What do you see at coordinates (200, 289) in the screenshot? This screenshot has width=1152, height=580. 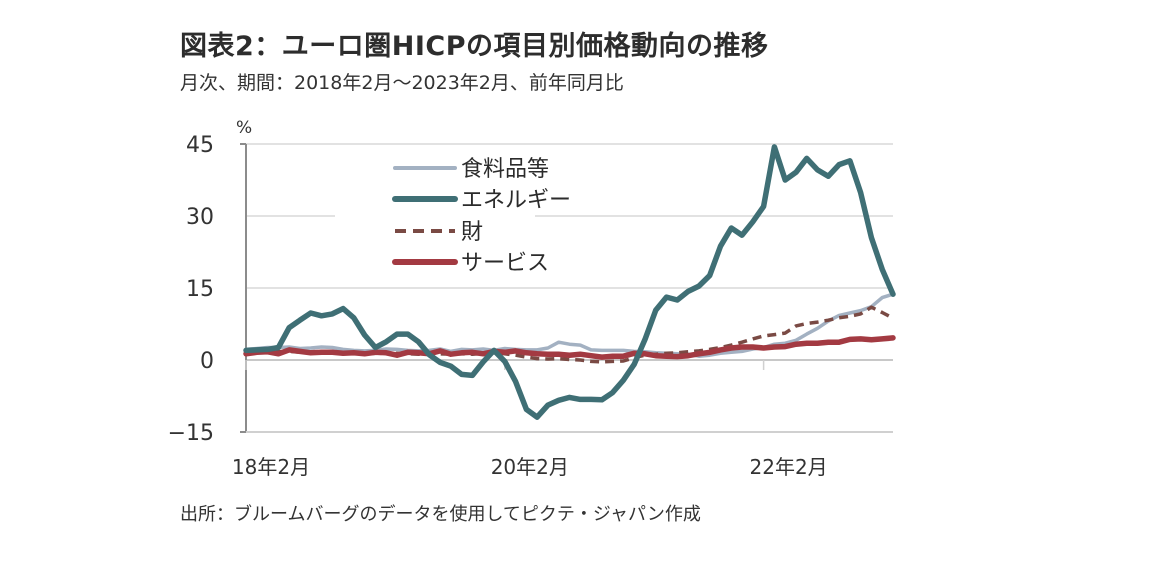 I see `y-tick-label: 15` at bounding box center [200, 289].